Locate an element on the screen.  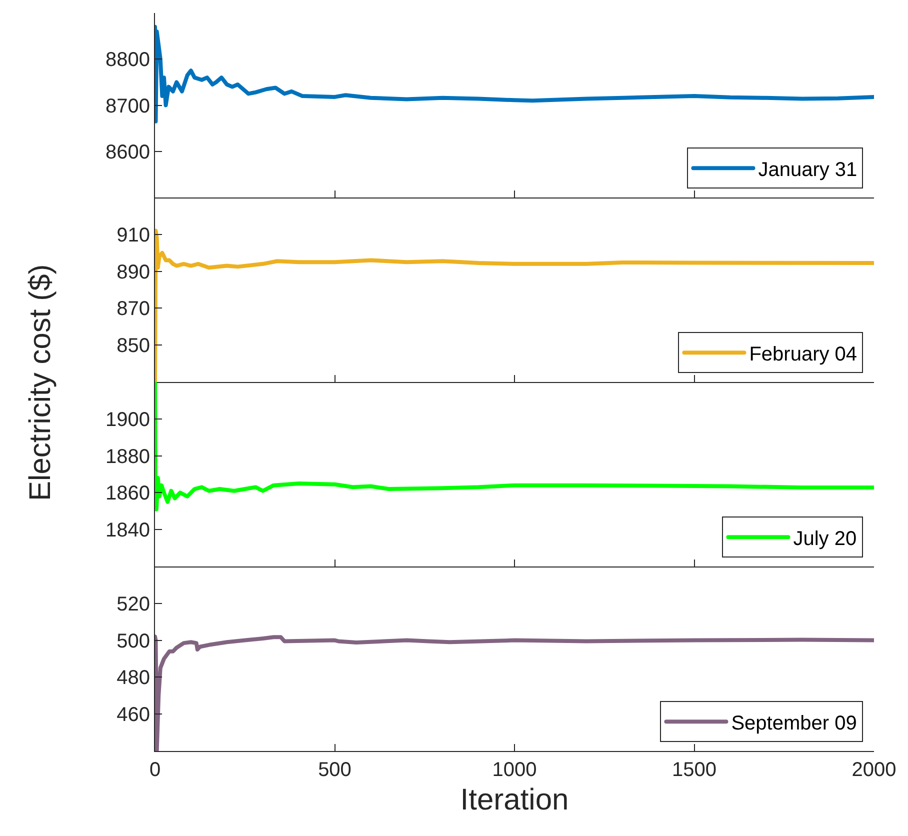
y-tick-label: 520 is located at coordinates (133, 604).